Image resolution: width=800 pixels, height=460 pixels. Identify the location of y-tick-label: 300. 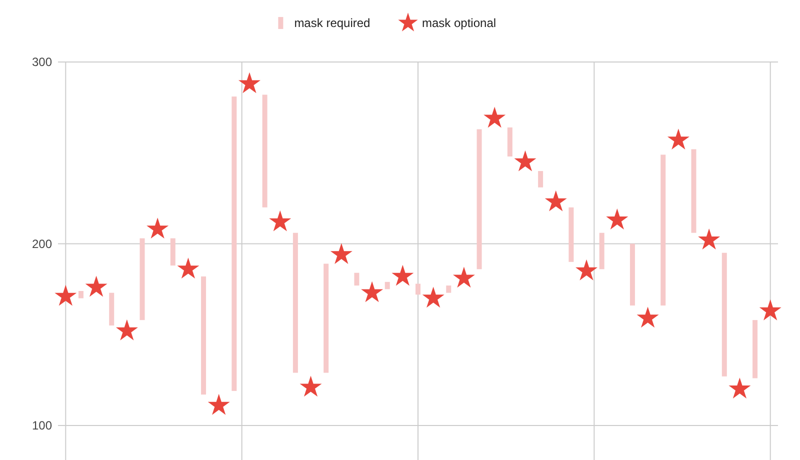
(42, 62).